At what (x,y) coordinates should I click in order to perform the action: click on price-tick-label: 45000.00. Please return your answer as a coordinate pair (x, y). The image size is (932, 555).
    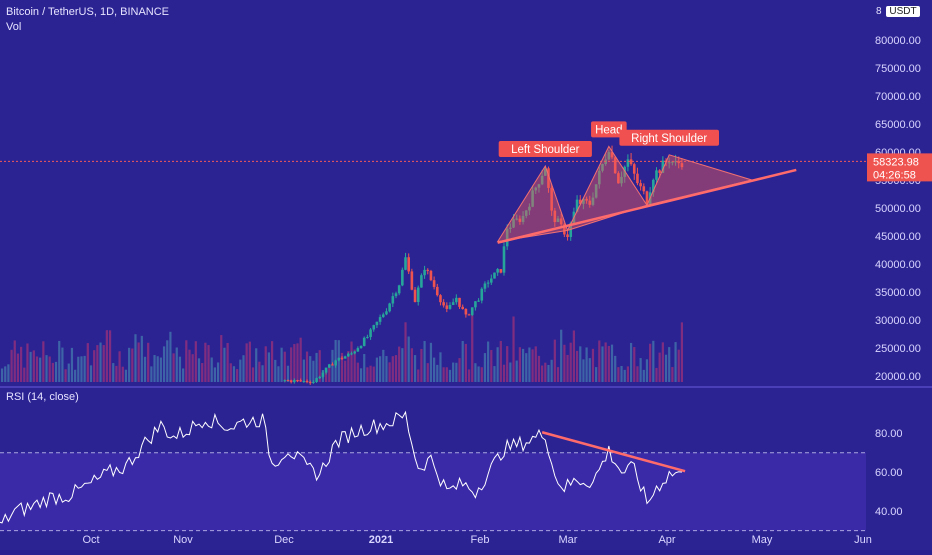
    Looking at the image, I should click on (898, 237).